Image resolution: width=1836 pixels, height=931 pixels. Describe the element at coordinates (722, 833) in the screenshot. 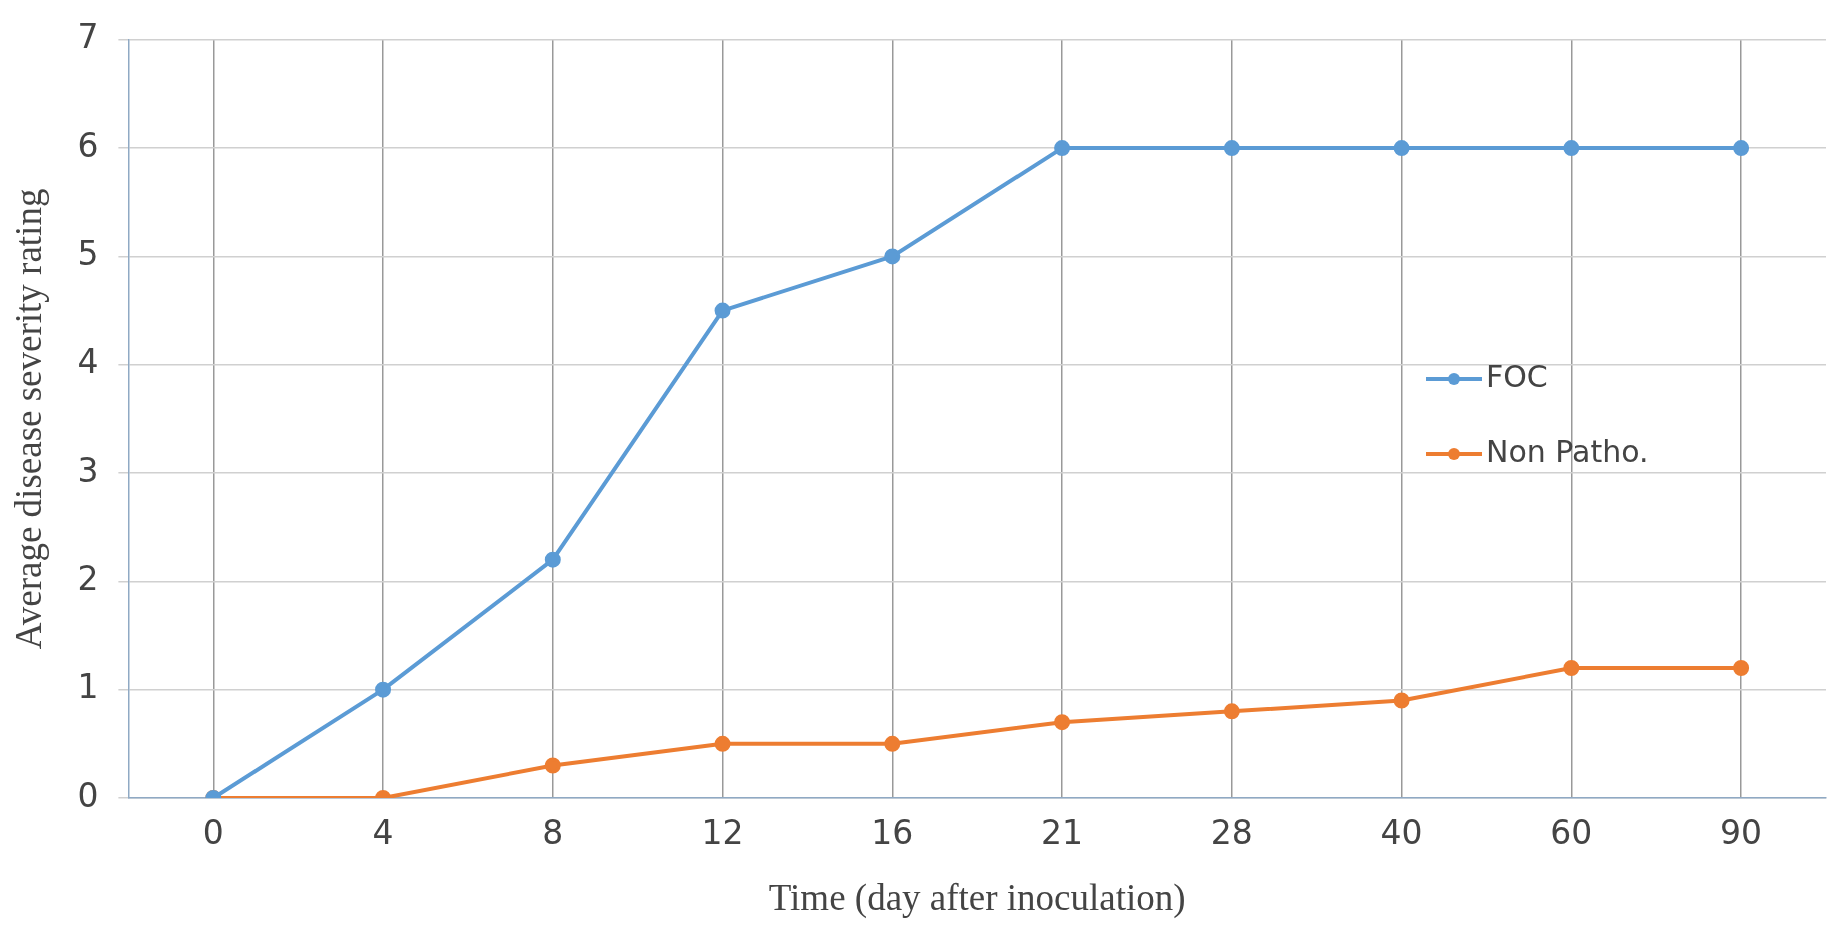

I see `x-tick-label: 12` at that location.